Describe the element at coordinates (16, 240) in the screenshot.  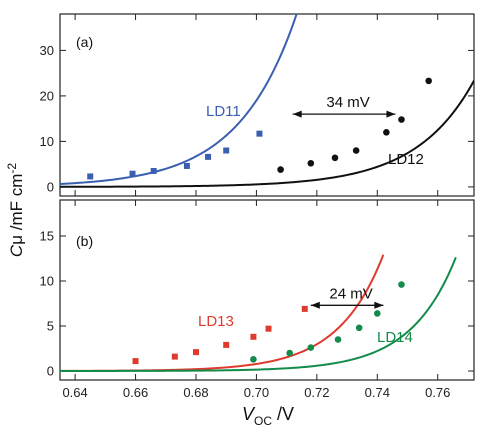
I see `y-axis-label-sub: μ` at that location.